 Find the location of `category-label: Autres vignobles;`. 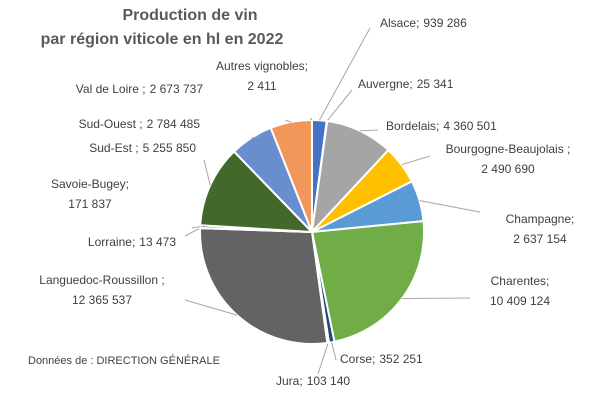

category-label: Autres vignobles; is located at coordinates (262, 66).